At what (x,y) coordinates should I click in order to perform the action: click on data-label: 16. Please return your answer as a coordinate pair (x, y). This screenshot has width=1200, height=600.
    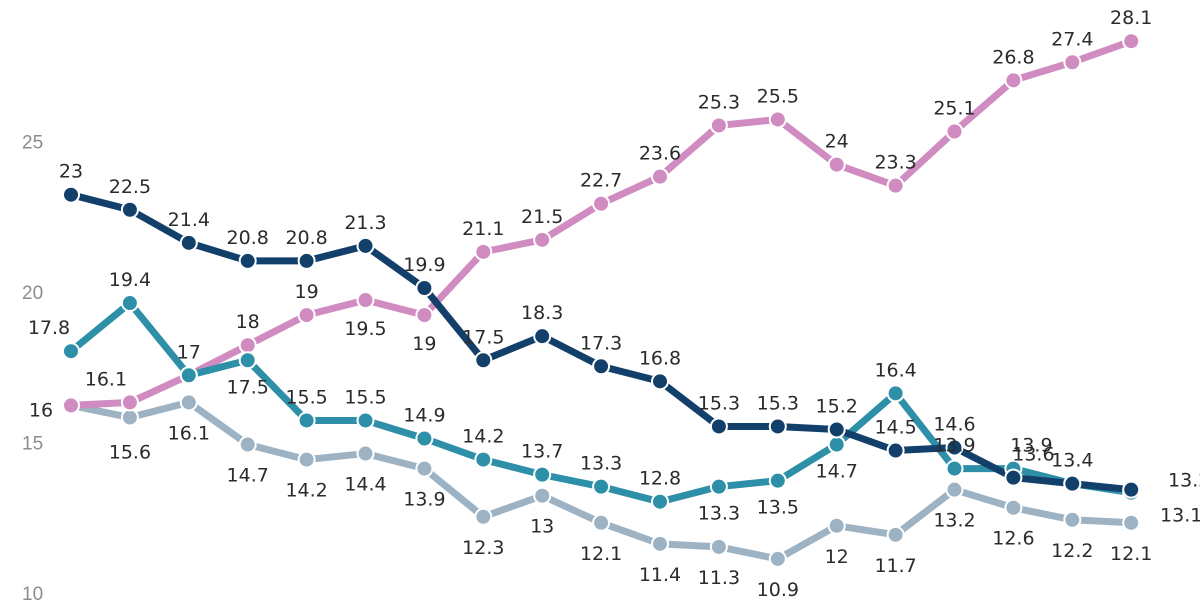
    Looking at the image, I should click on (41, 410).